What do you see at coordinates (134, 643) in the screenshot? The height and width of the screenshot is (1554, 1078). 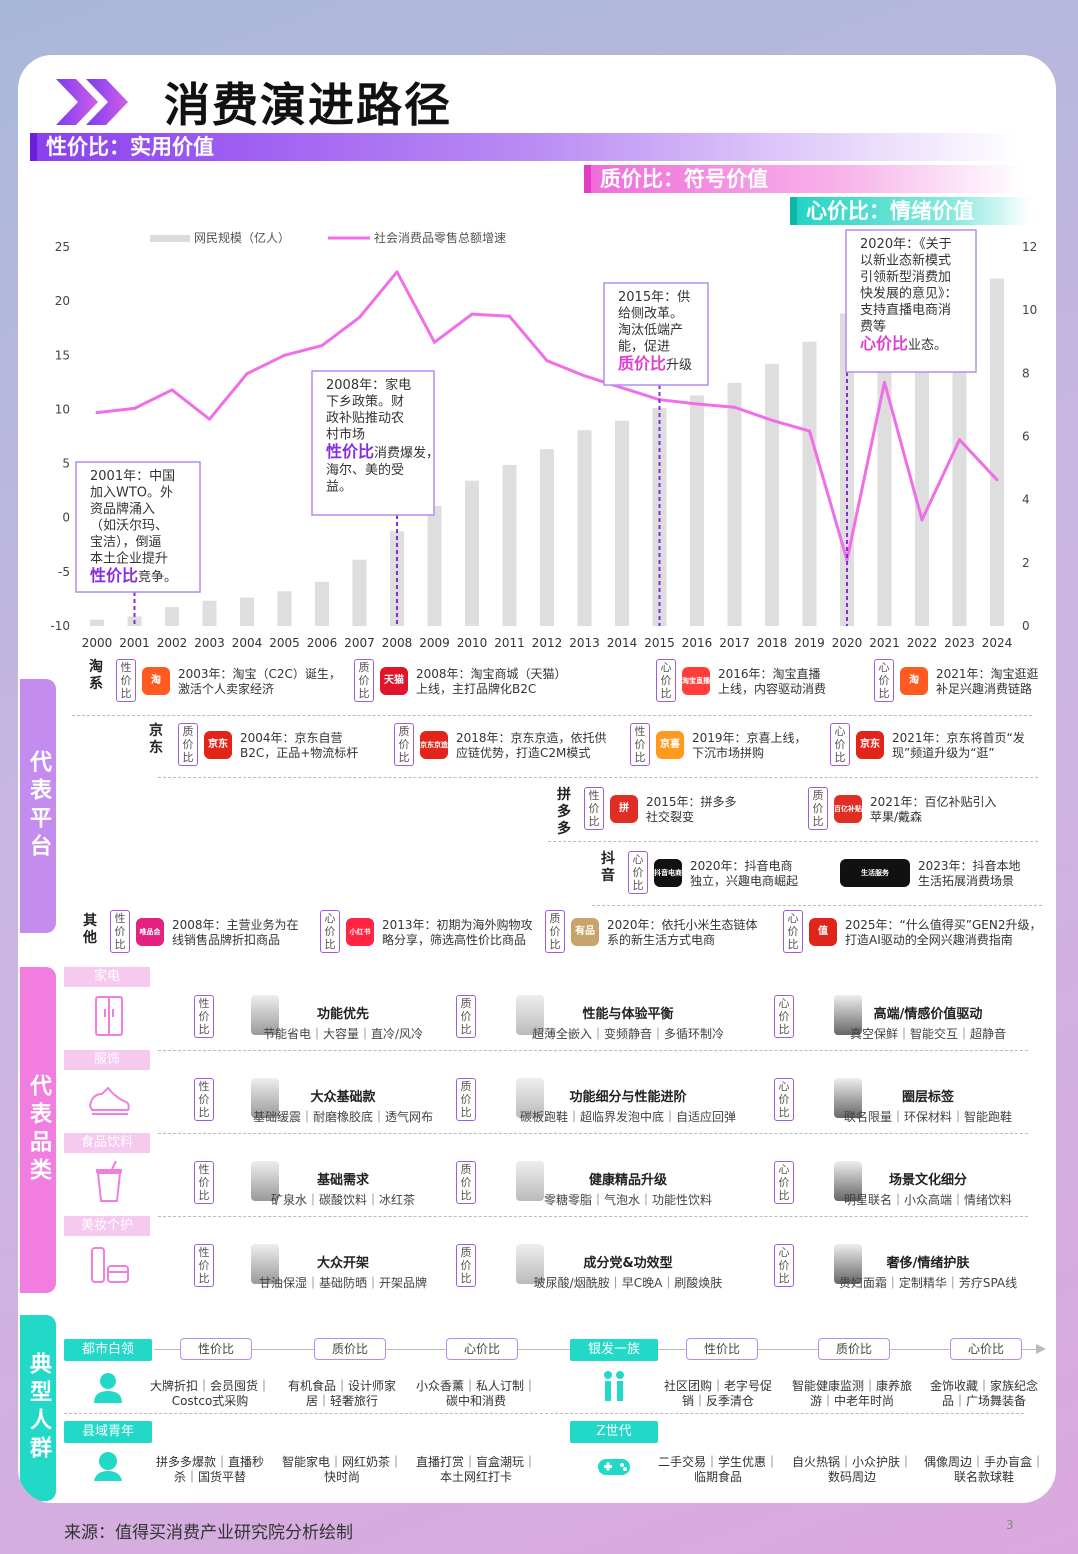 I see `x-tick: 2001` at bounding box center [134, 643].